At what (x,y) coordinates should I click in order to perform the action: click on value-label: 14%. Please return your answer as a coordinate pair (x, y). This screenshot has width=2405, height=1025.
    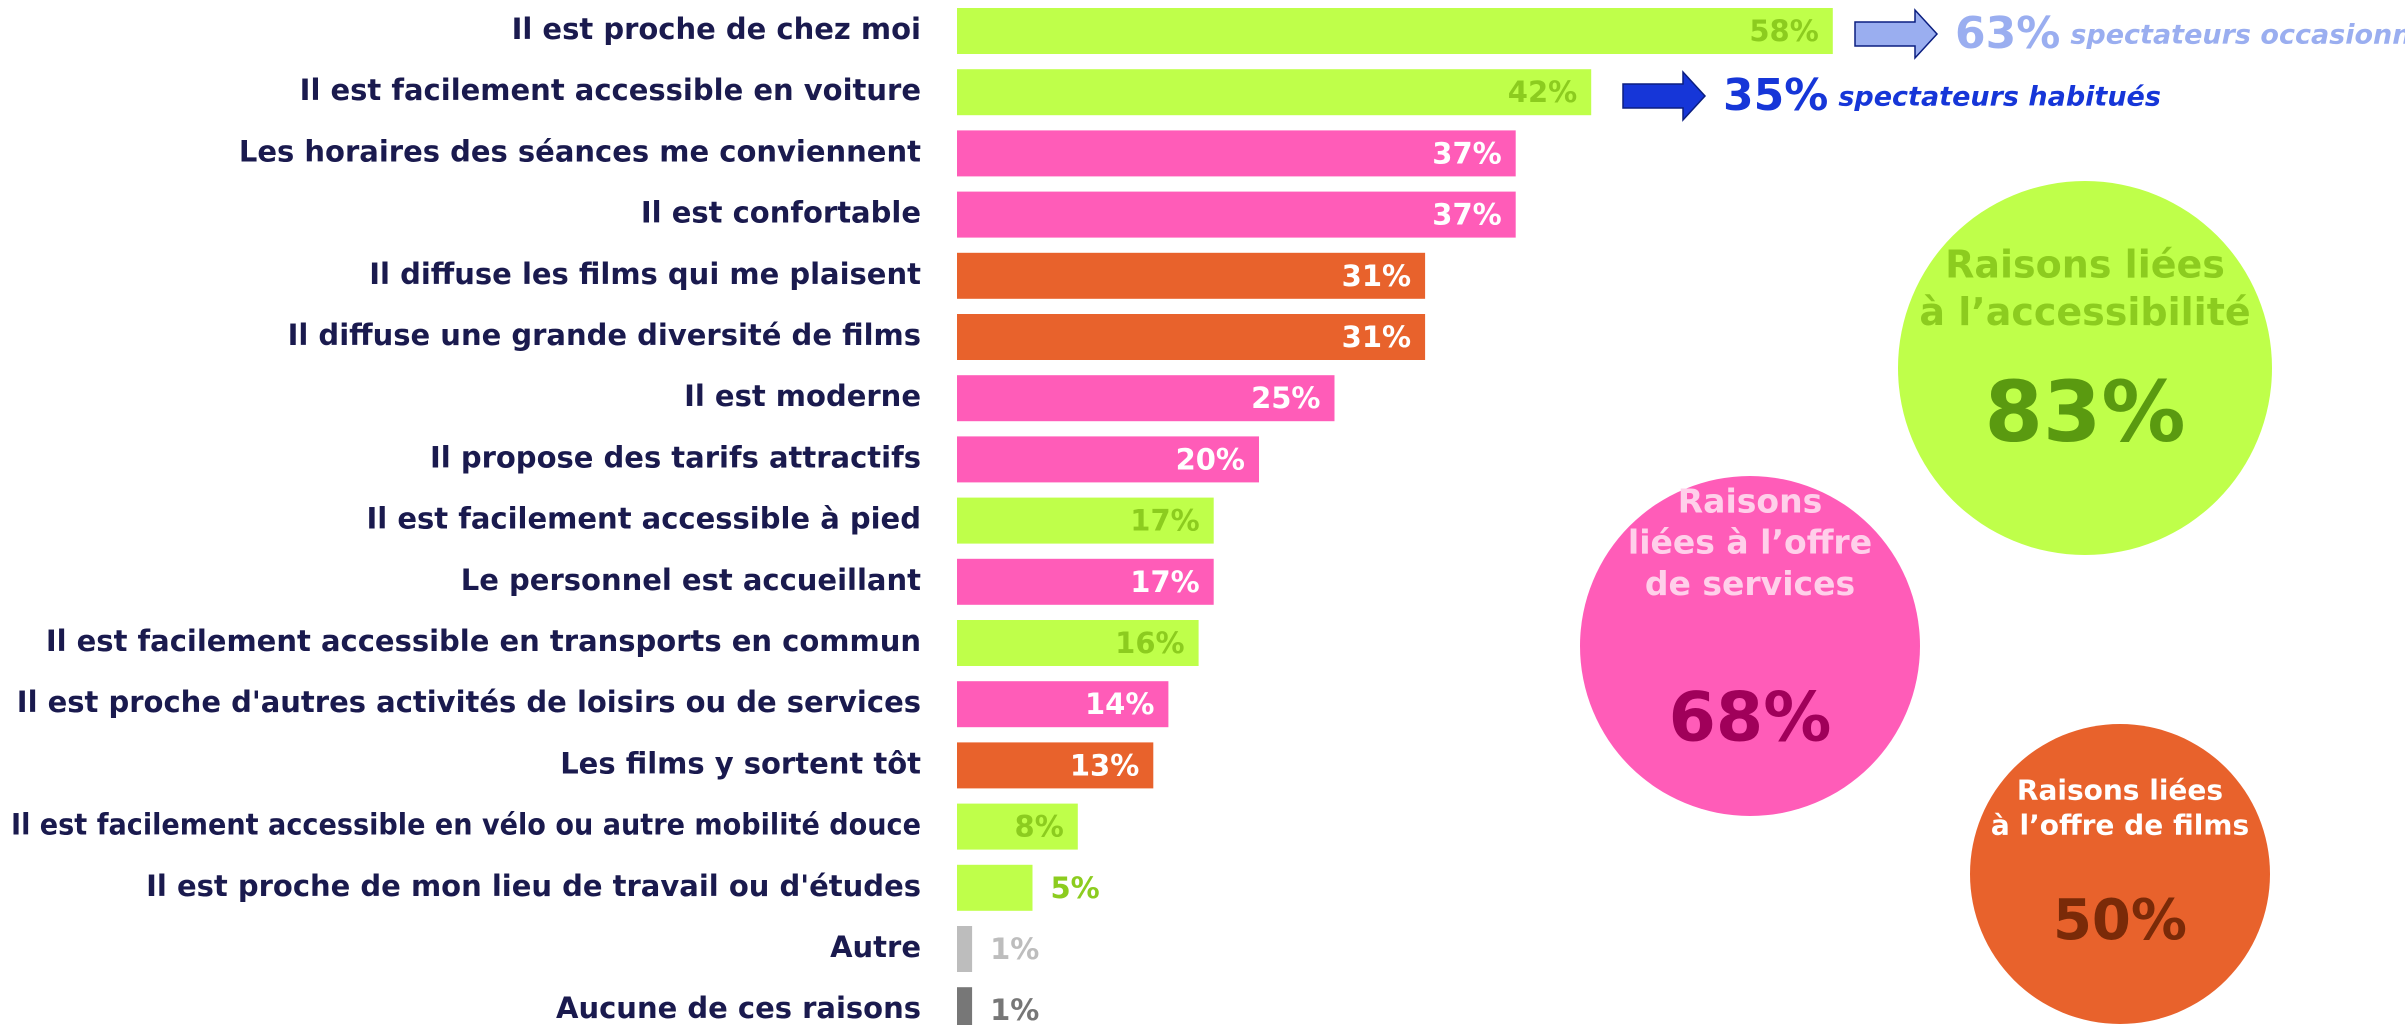
    Looking at the image, I should click on (1119, 704).